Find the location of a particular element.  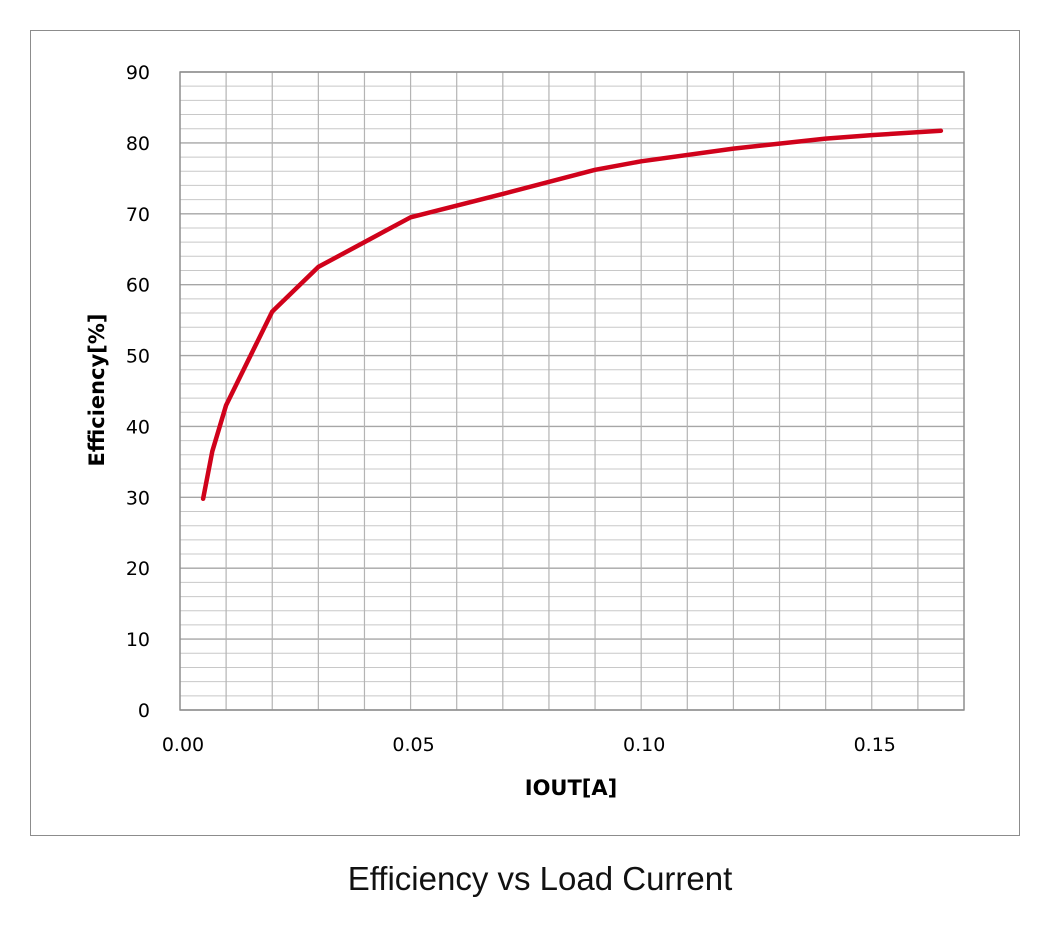

x-tick-label: 0.05 is located at coordinates (413, 745).